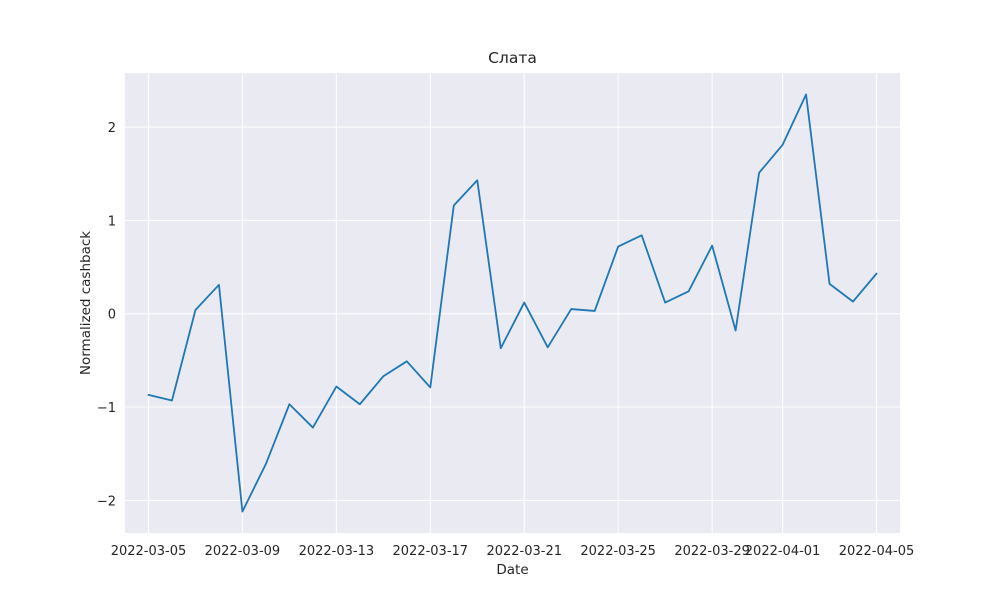  I want to click on x-axis-label: Date, so click(512, 570).